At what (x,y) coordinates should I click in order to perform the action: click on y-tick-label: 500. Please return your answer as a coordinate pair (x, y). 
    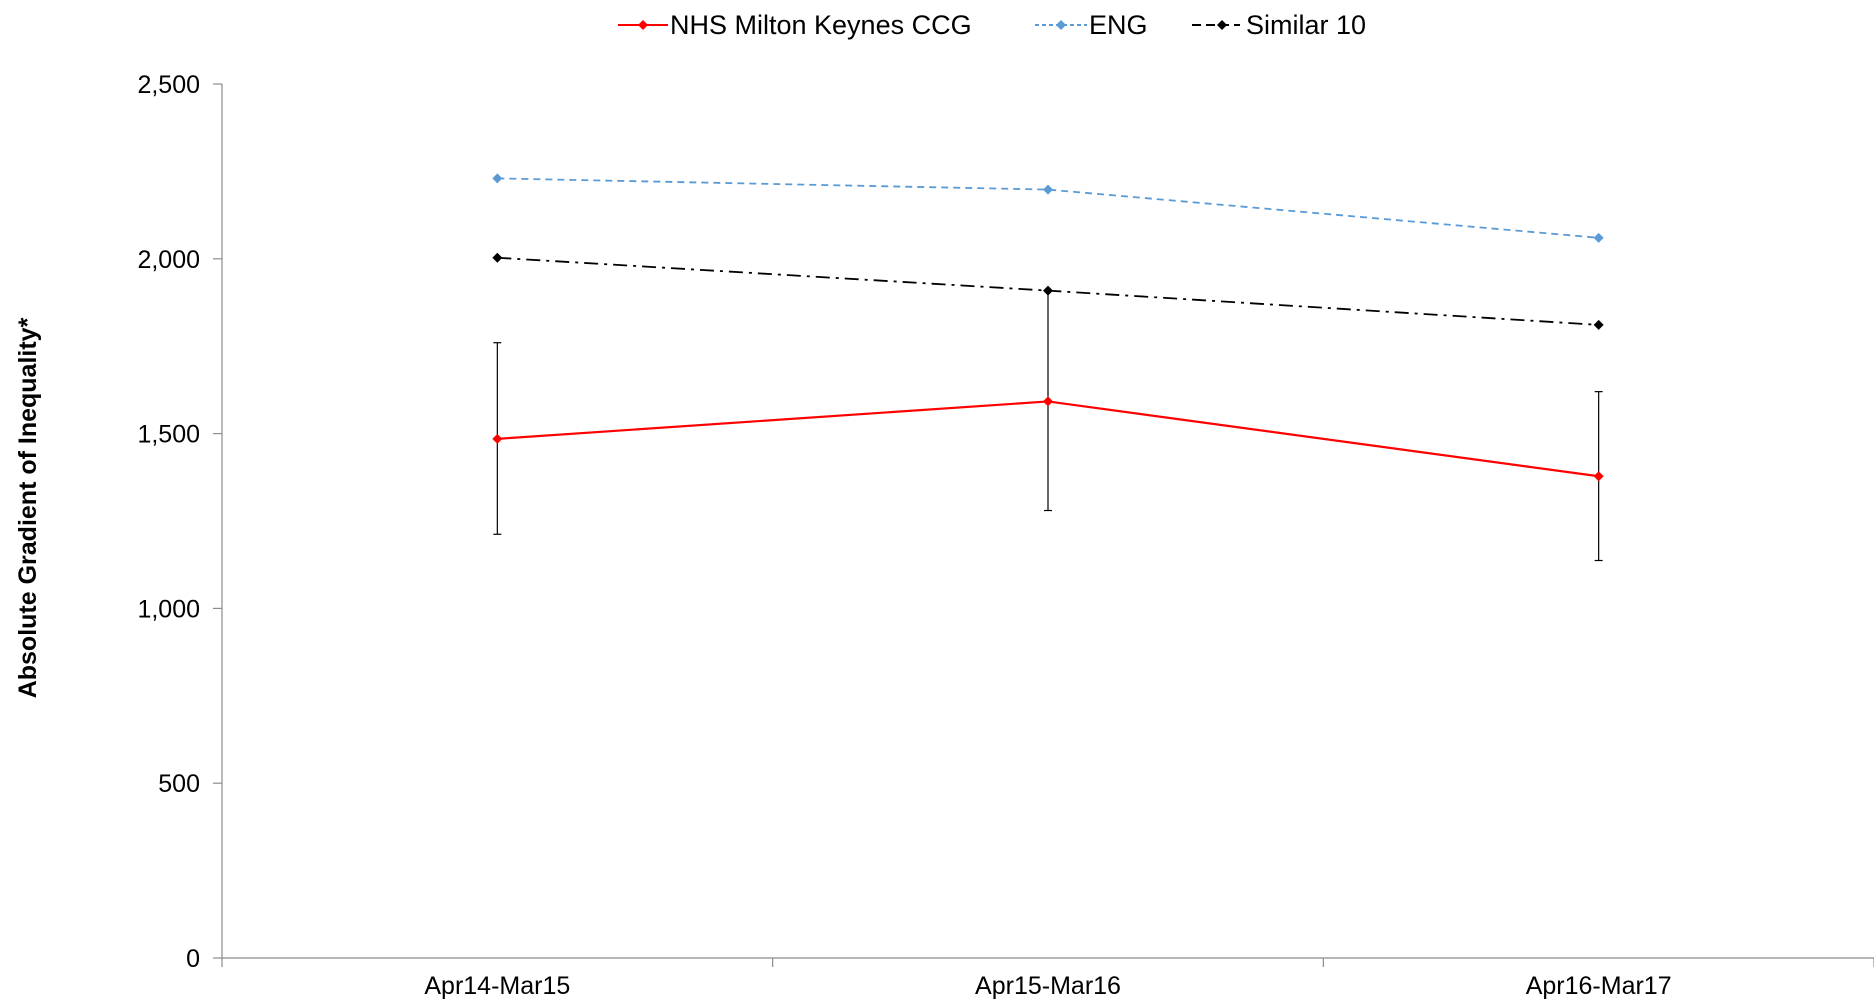
    Looking at the image, I should click on (179, 784).